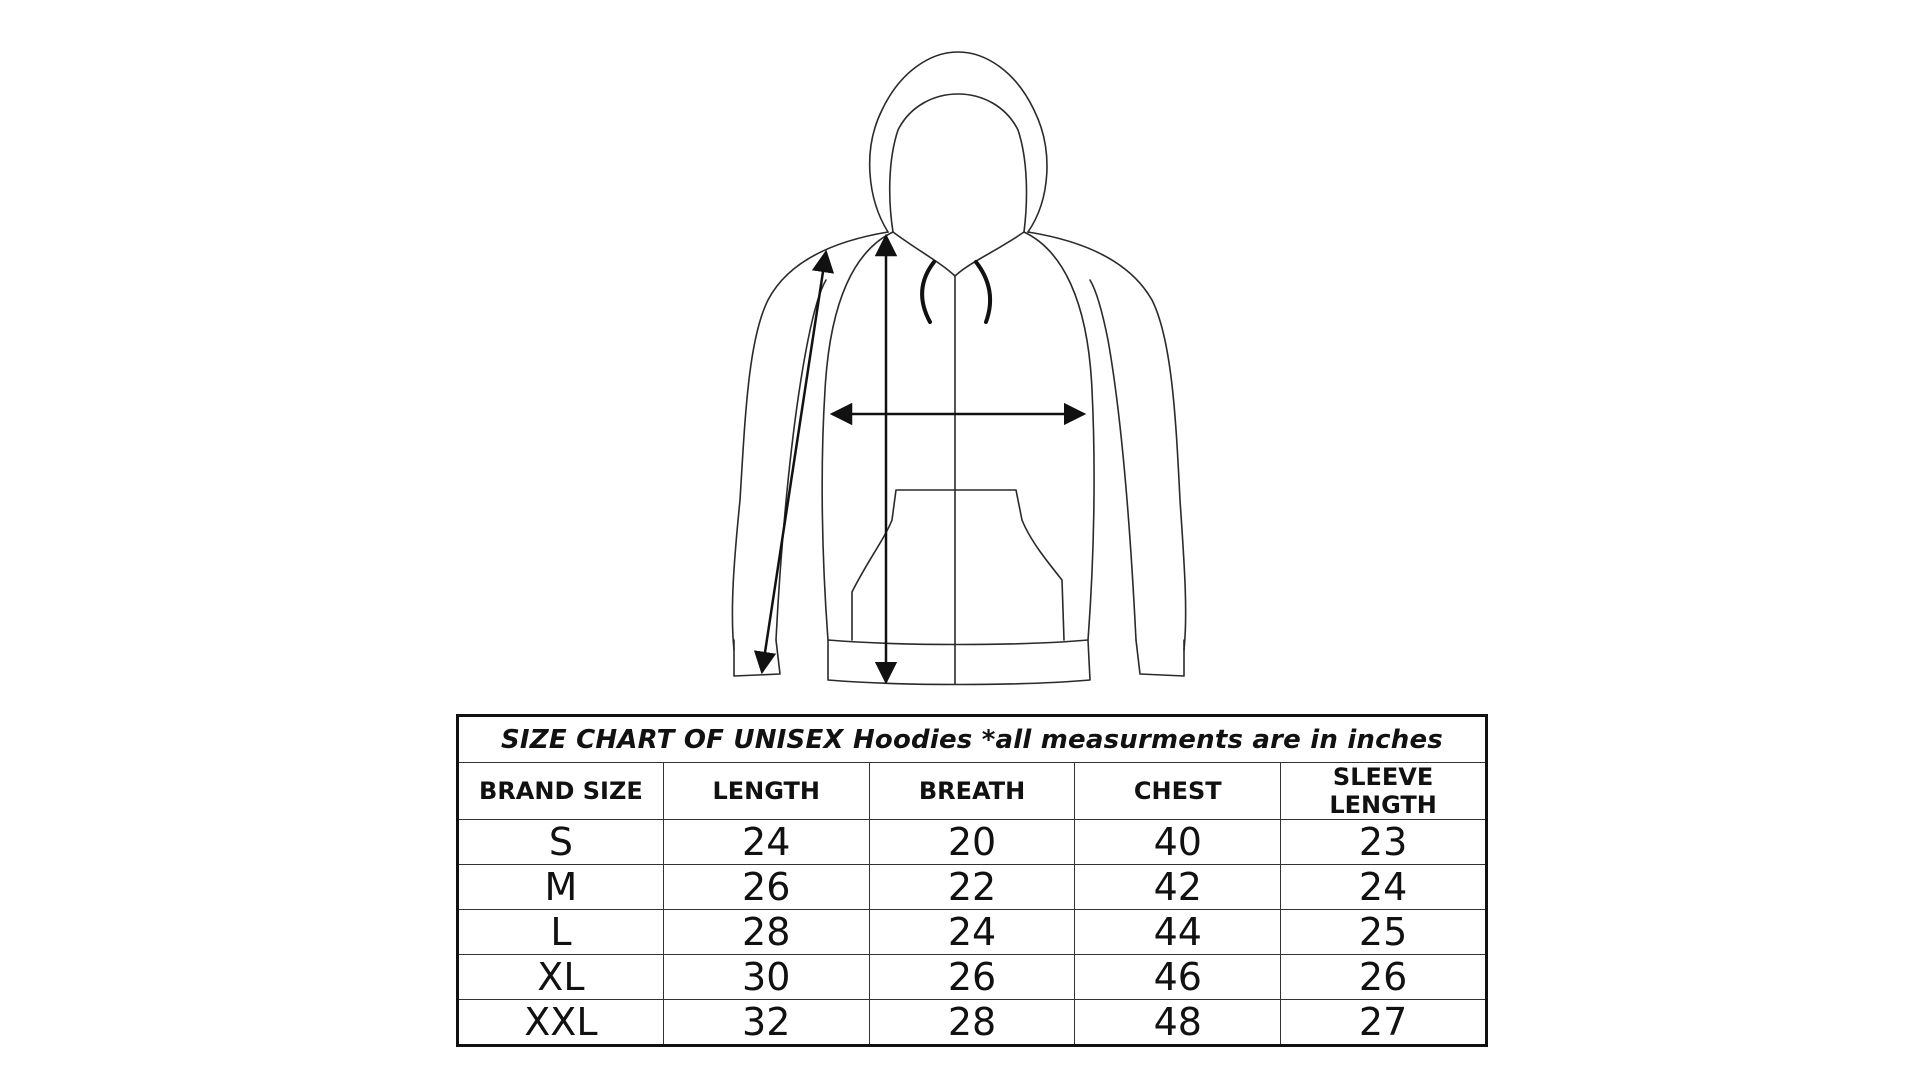 This screenshot has width=1920, height=1080. I want to click on table-row: XL 30 26 46 26, so click(972, 977).